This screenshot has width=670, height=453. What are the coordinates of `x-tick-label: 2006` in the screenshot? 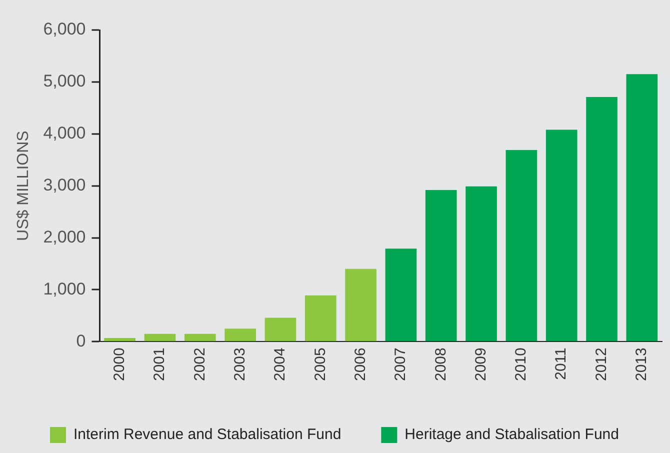 It's located at (360, 365).